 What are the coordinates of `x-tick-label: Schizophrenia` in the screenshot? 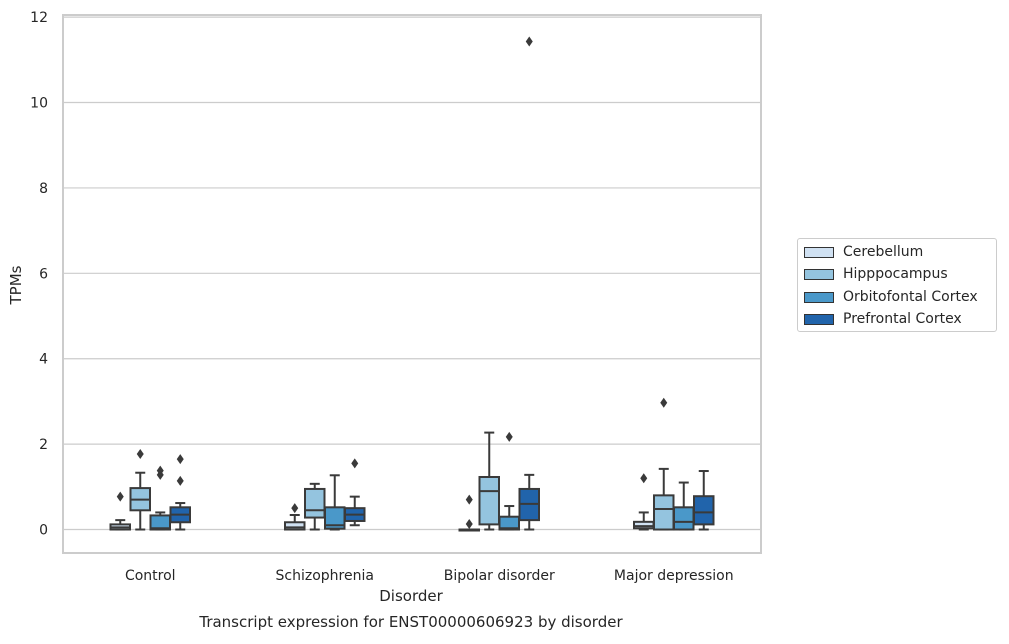 It's located at (325, 576).